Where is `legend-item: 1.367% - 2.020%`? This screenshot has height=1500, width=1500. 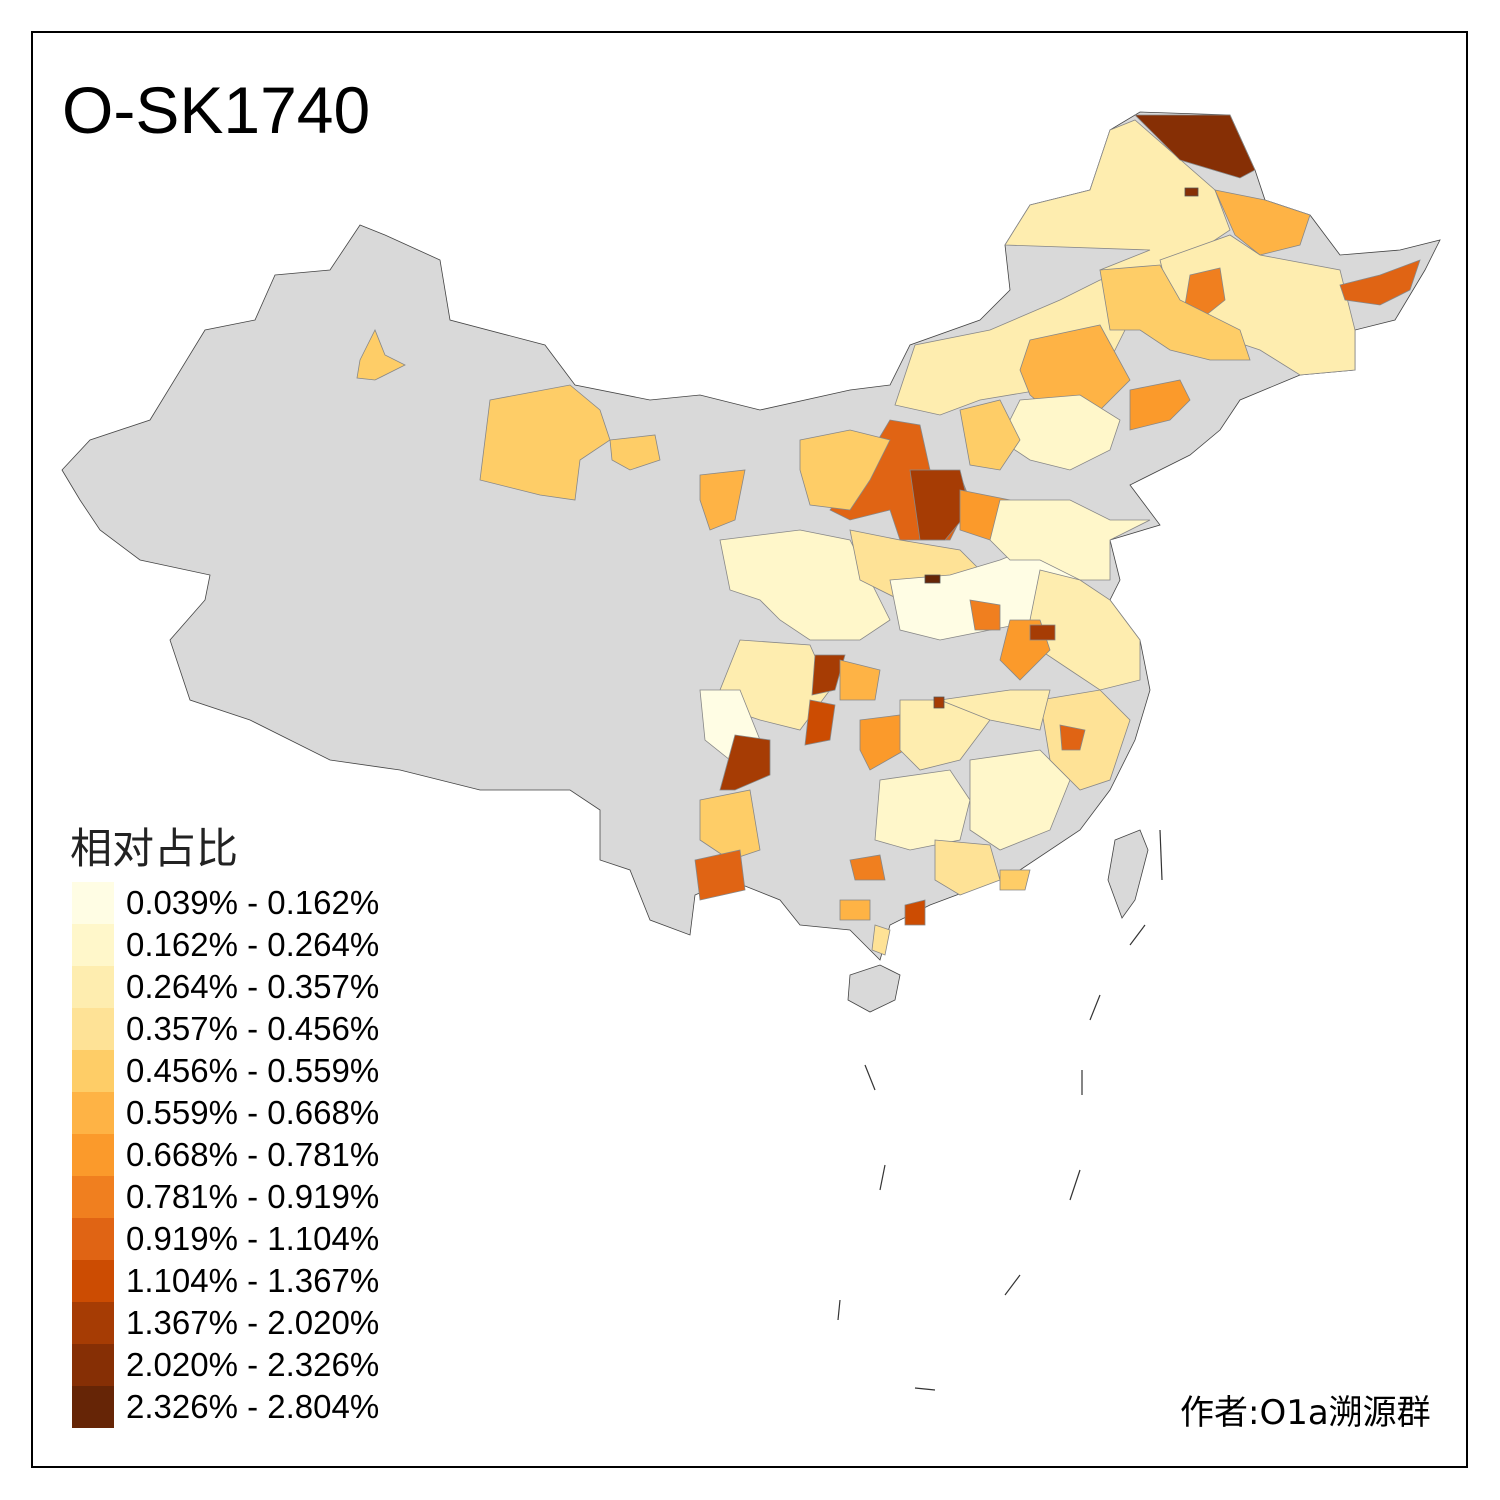 legend-item: 1.367% - 2.020% is located at coordinates (225, 1323).